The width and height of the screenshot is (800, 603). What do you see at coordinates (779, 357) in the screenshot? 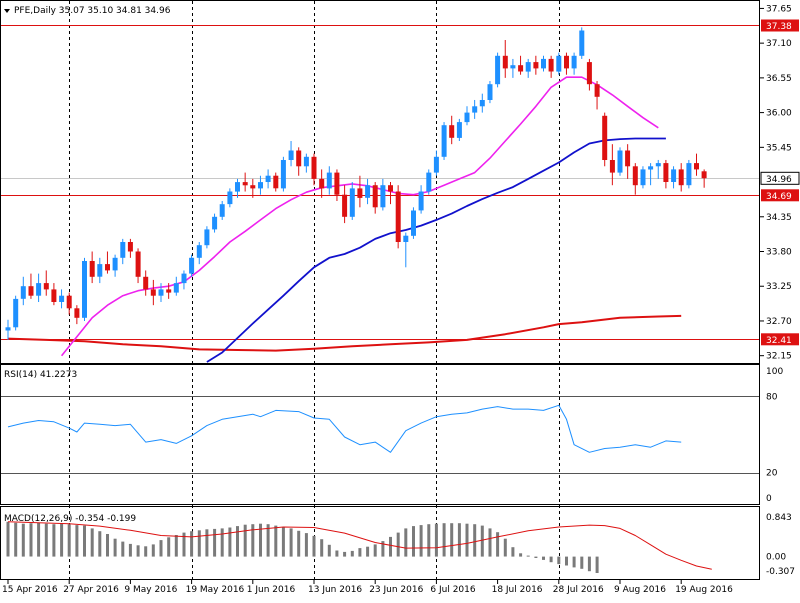
I see `price-tick-label: 32.15` at bounding box center [779, 357].